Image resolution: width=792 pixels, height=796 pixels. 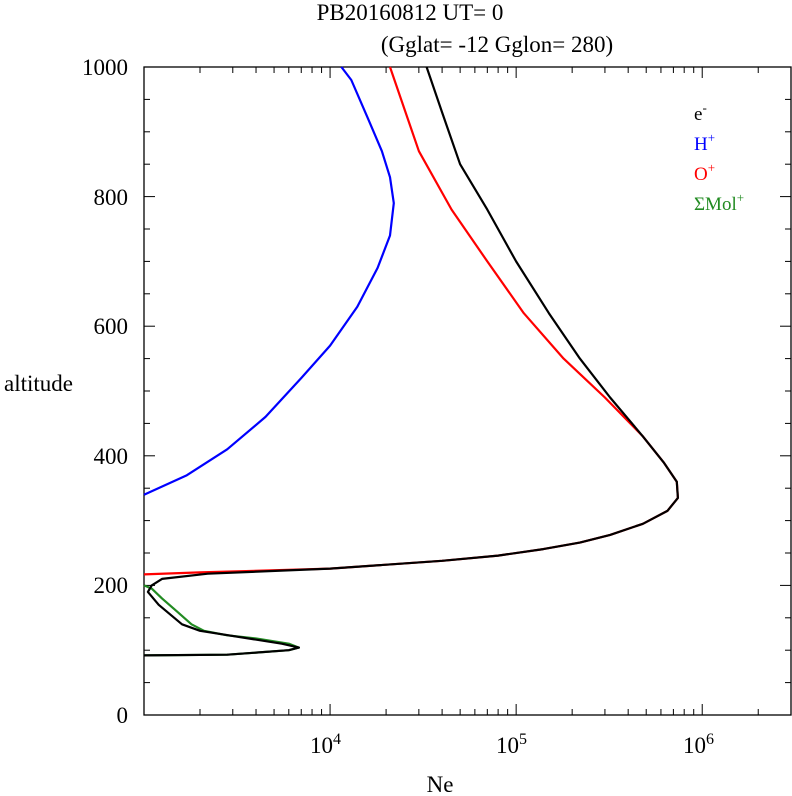 I want to click on y-tick-label-600: 600, so click(x=111, y=326).